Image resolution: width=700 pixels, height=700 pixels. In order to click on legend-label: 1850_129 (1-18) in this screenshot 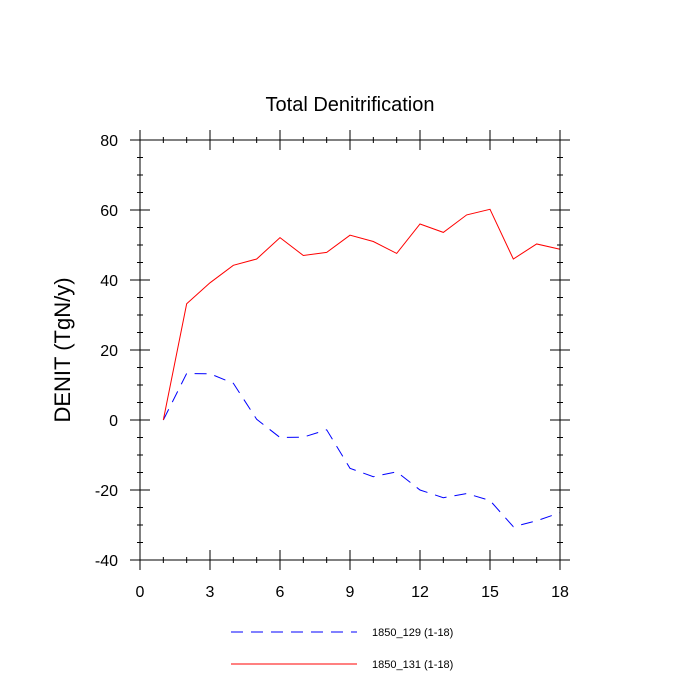, I will do `click(412, 633)`.